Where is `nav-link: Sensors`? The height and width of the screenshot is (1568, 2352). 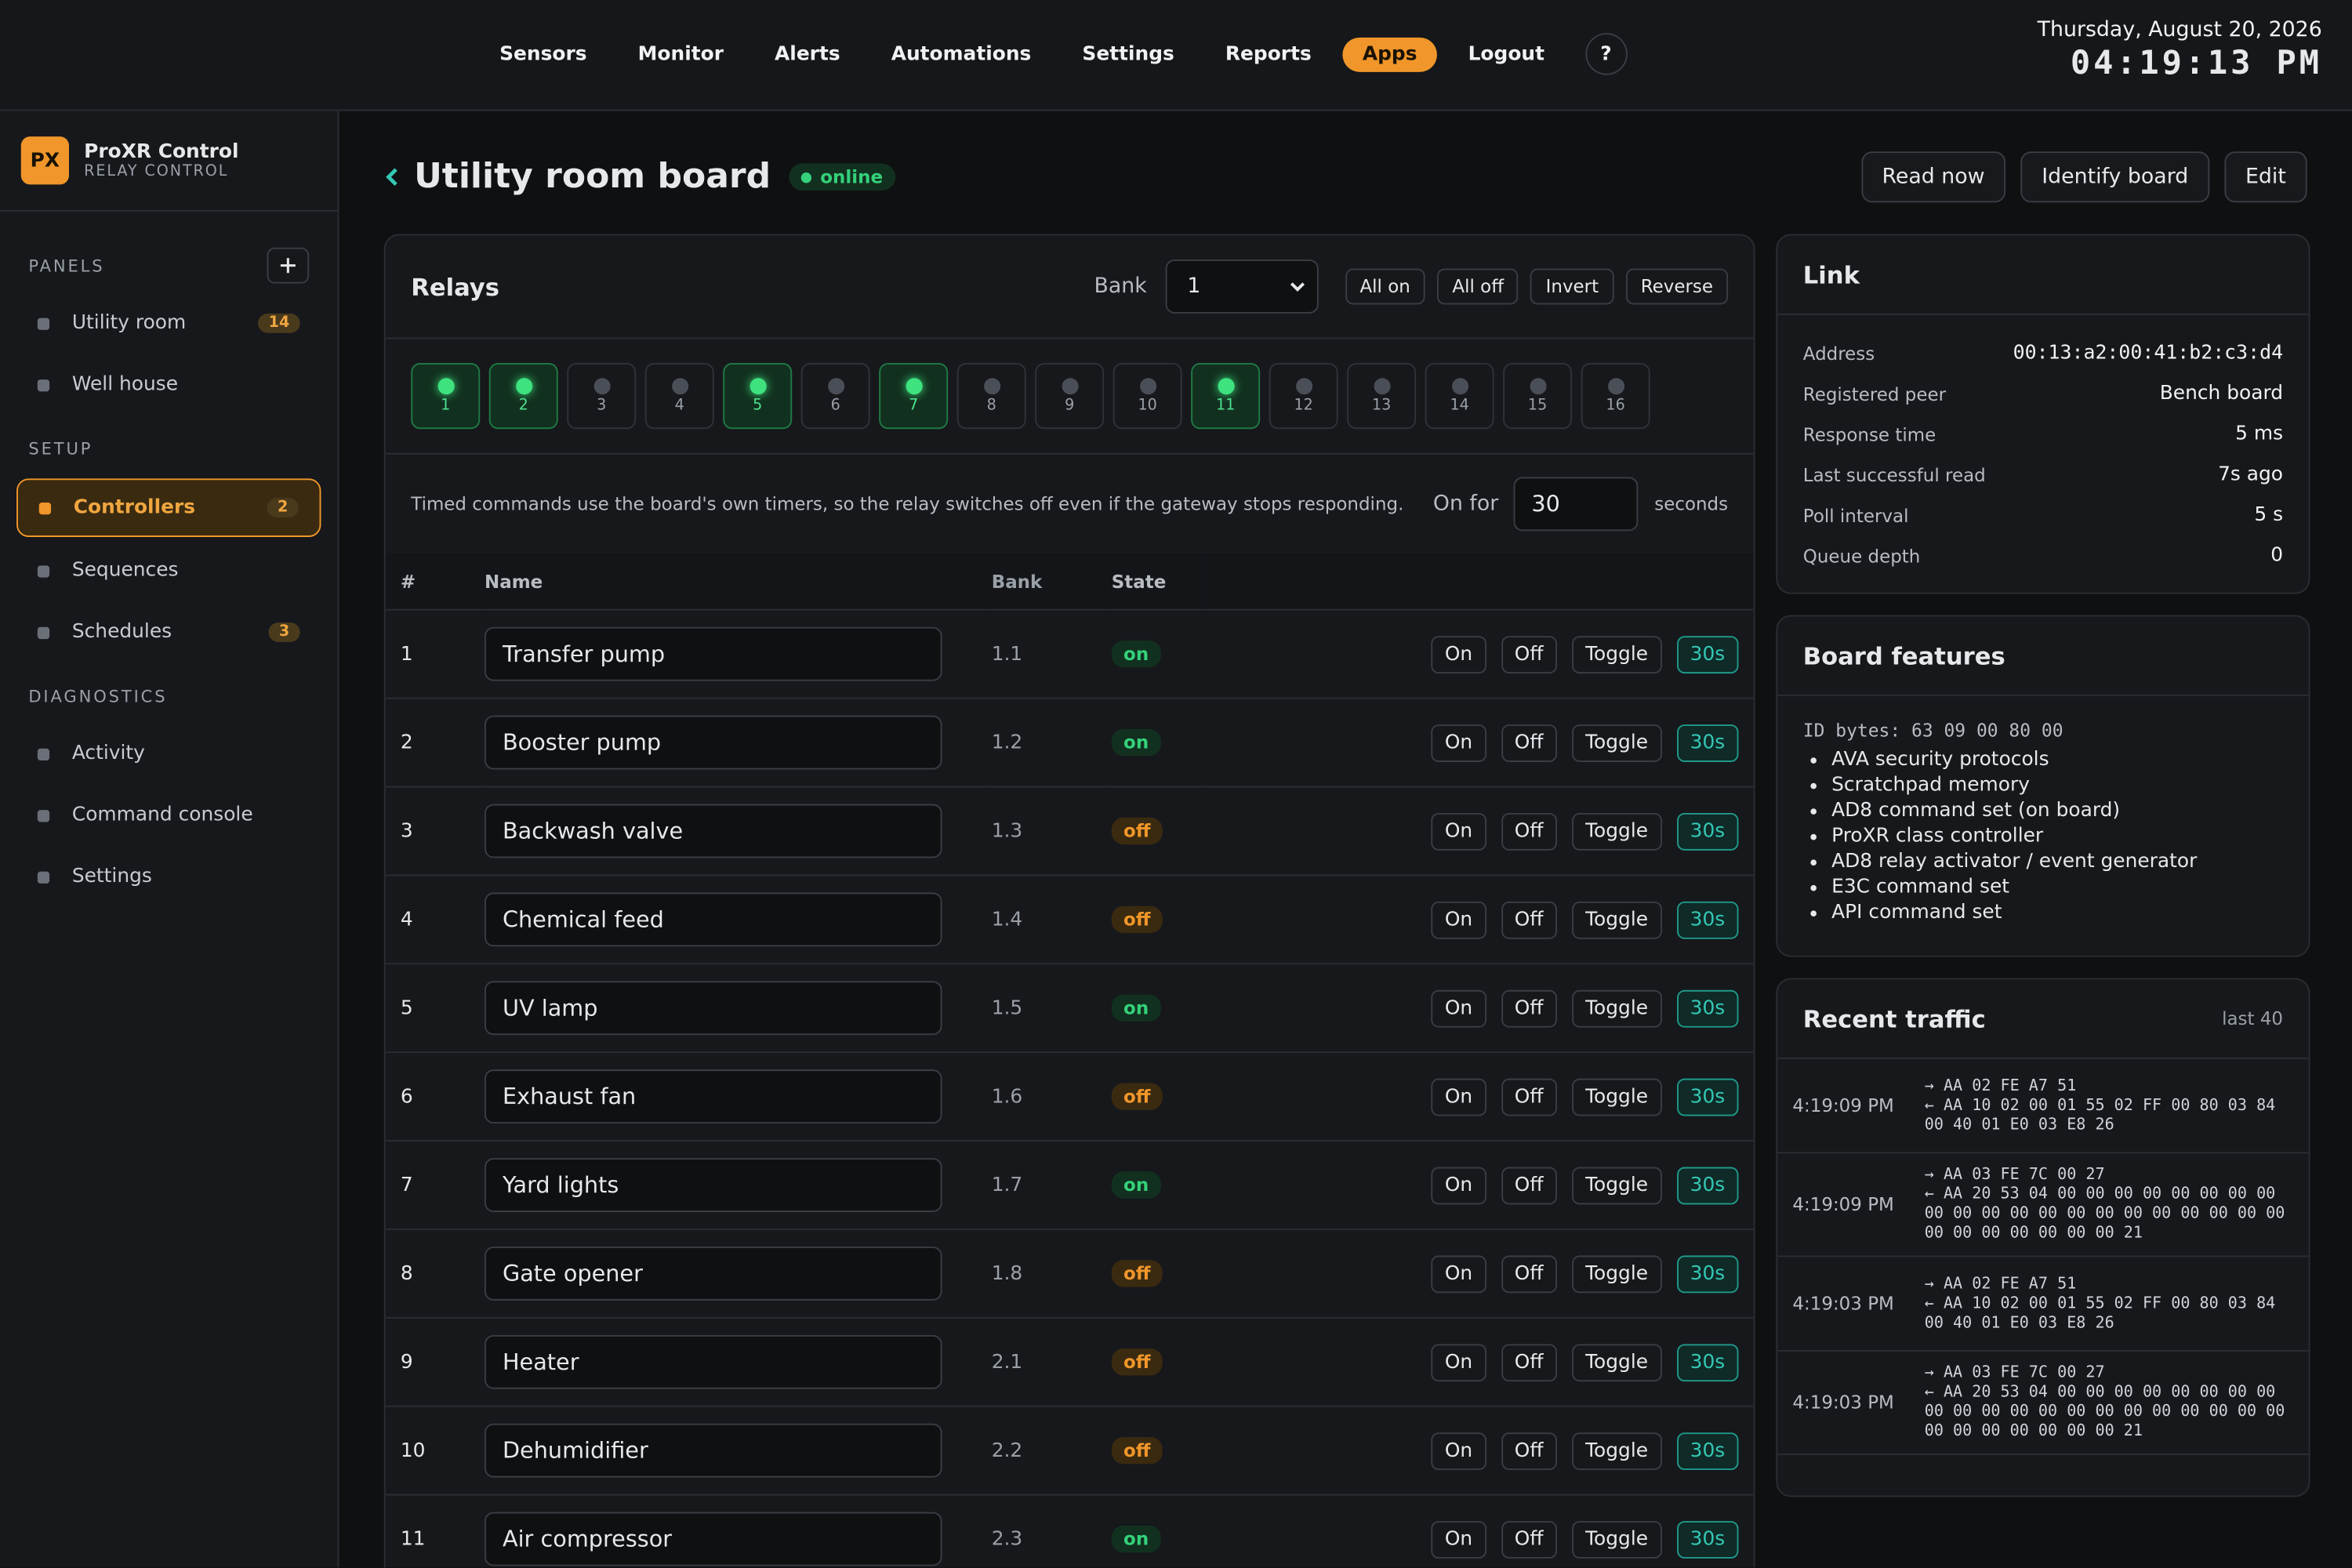 nav-link: Sensors is located at coordinates (543, 54).